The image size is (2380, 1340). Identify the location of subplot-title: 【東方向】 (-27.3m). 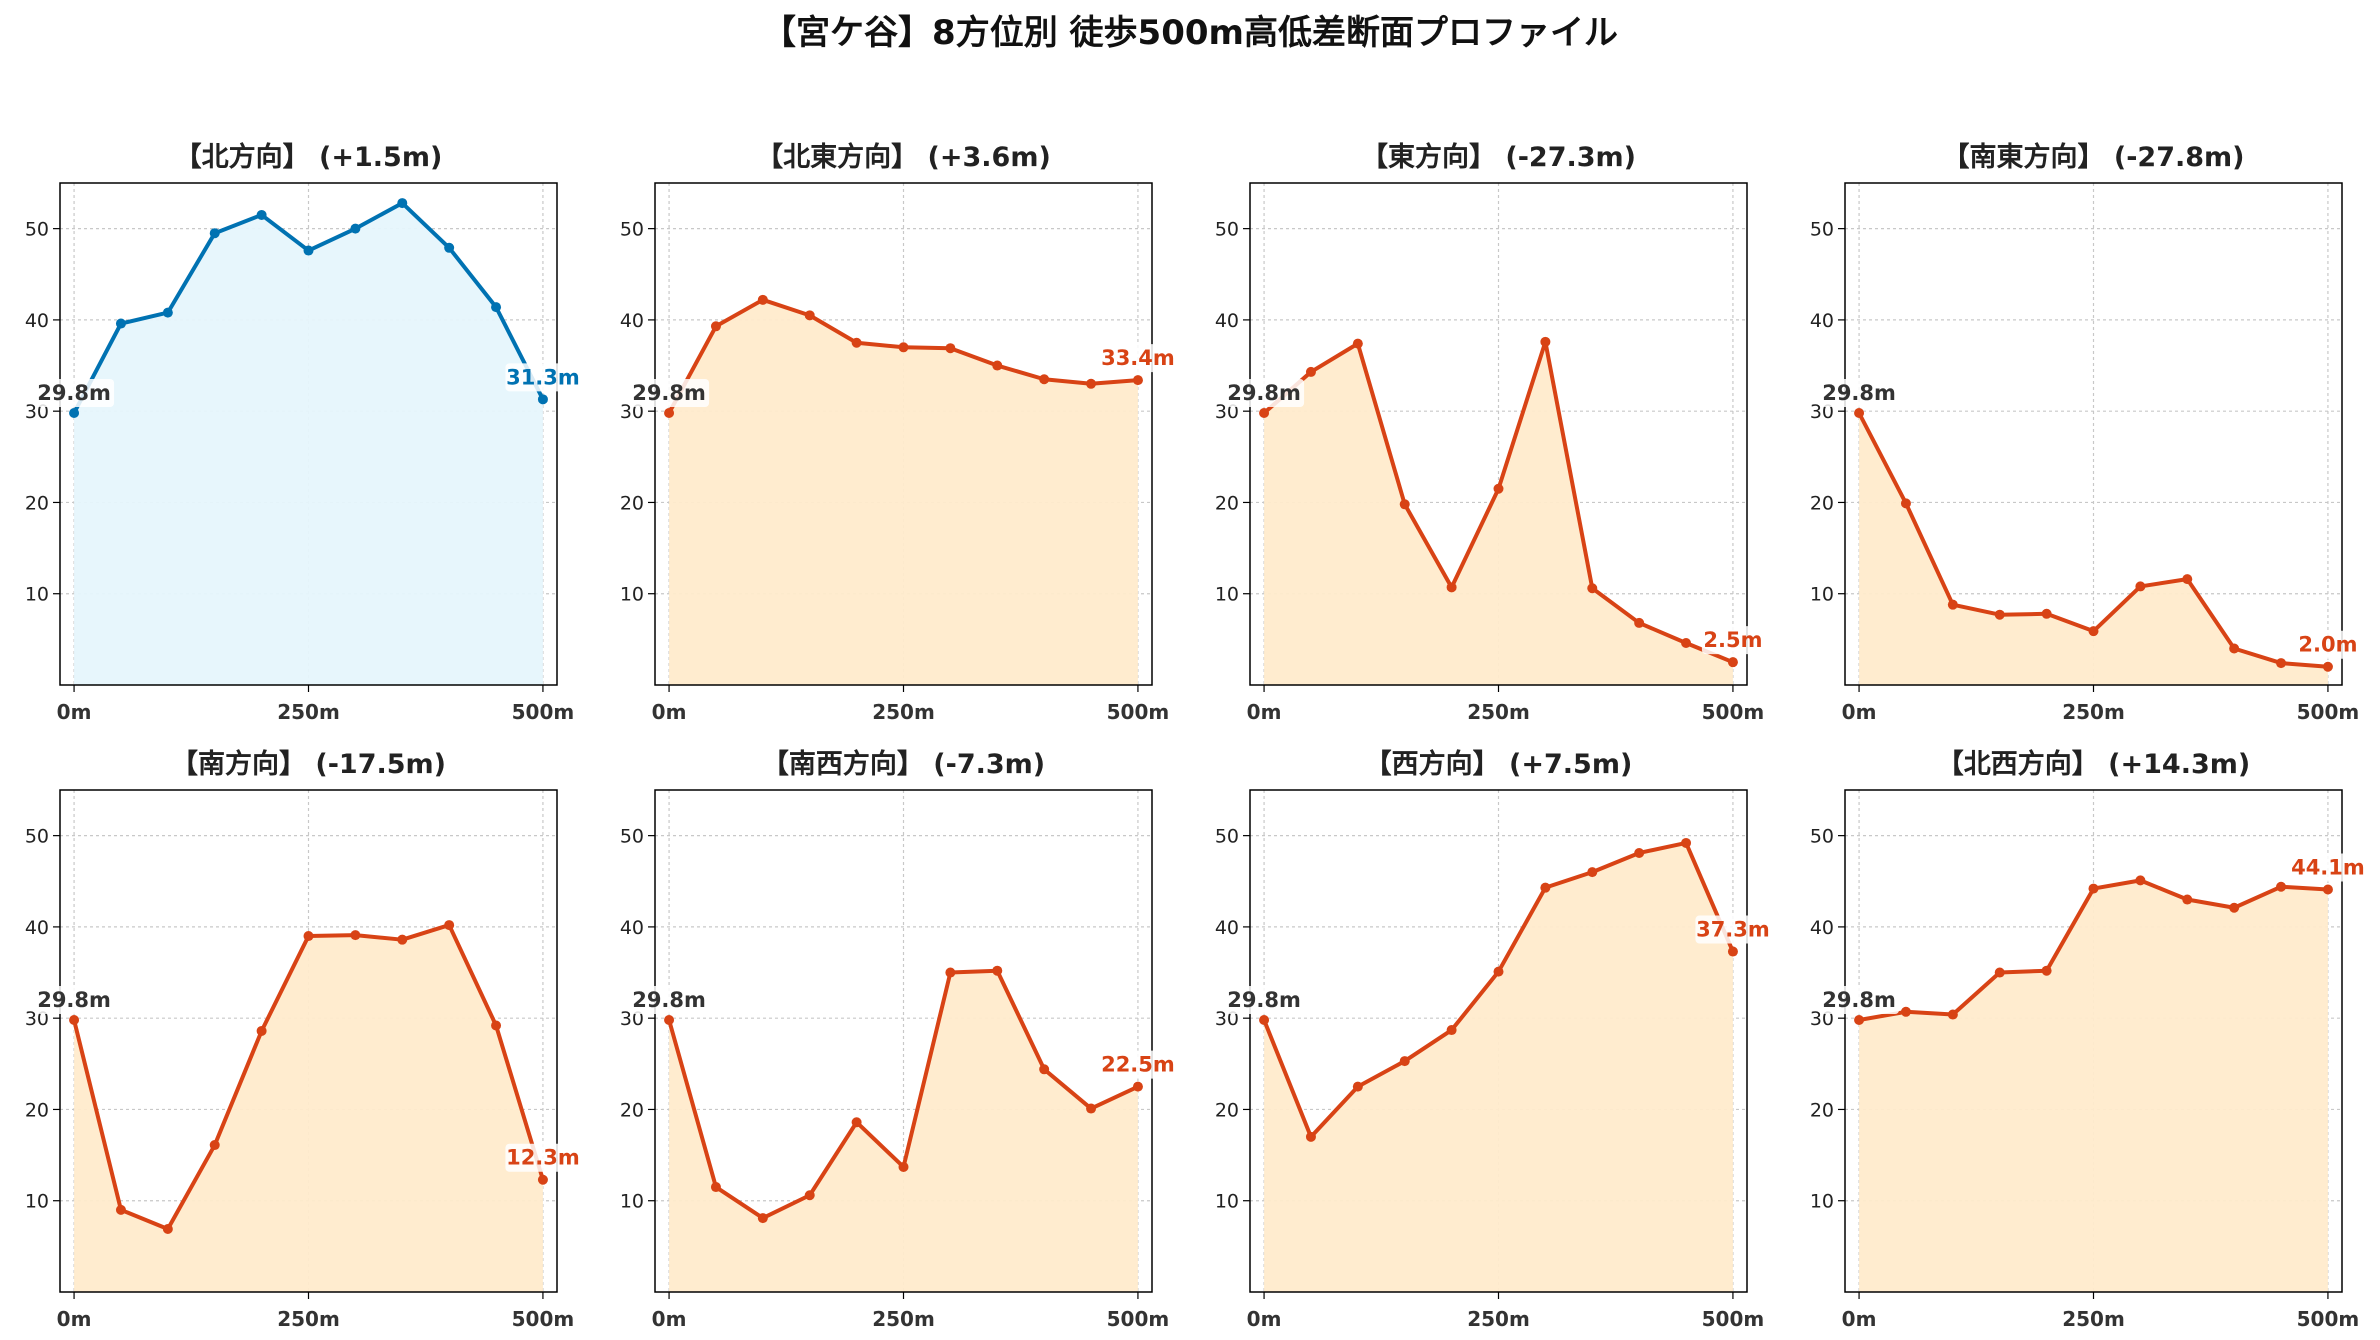
(1498, 157).